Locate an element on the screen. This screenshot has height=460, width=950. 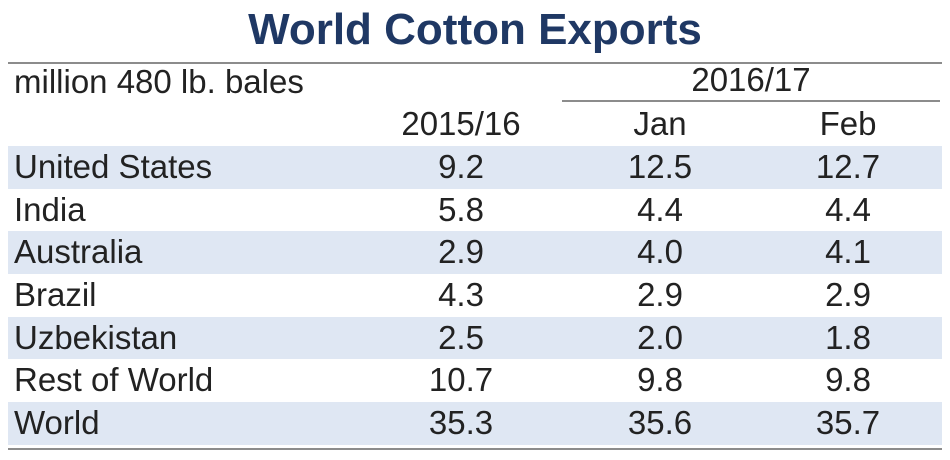
table-title: World Cotton Exports is located at coordinates (475, 29).